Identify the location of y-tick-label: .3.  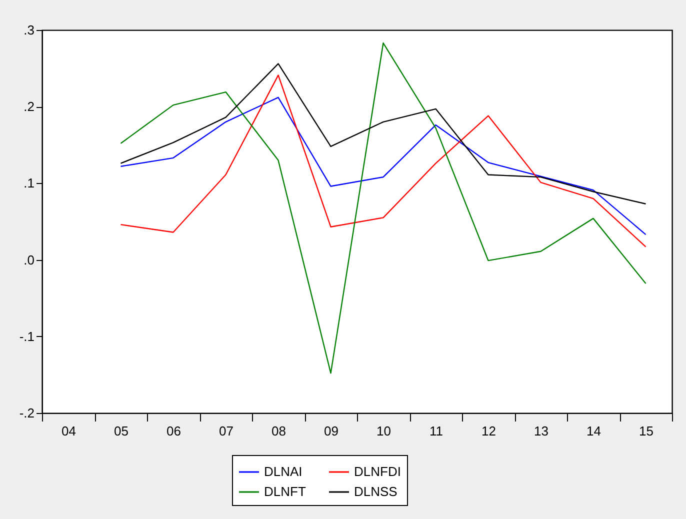
(29, 30).